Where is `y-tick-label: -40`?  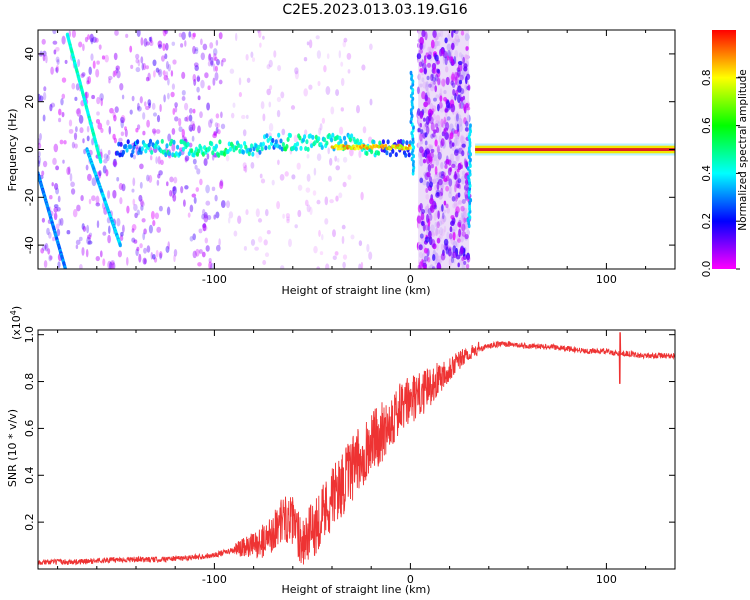
y-tick-label: -40 is located at coordinates (29, 245).